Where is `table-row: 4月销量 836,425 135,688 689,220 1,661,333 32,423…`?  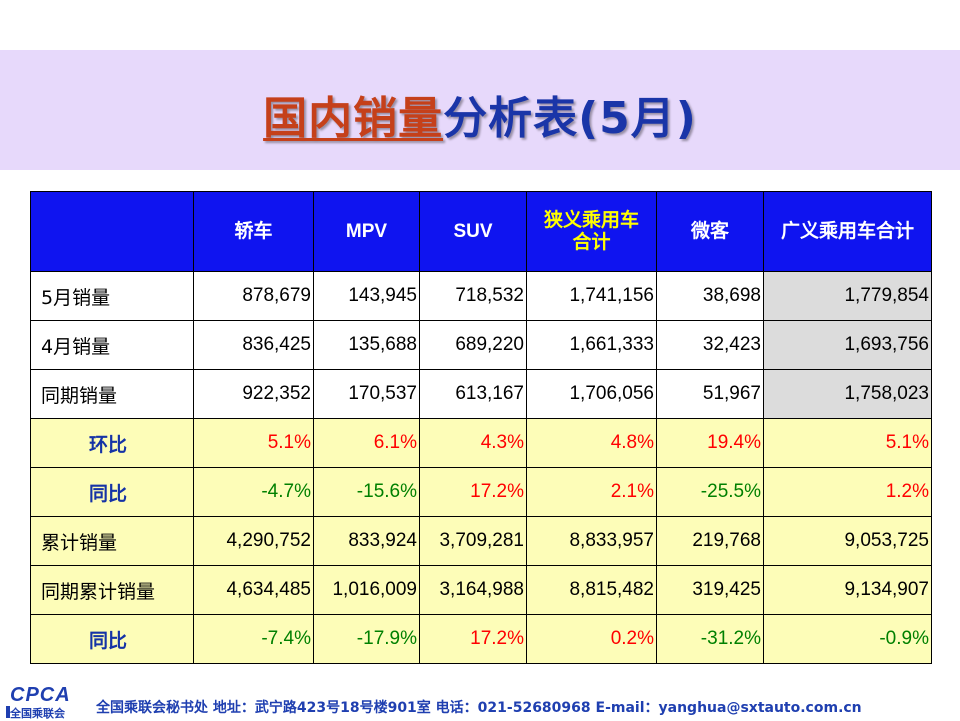 table-row: 4月销量 836,425 135,688 689,220 1,661,333 32,423… is located at coordinates (481, 345).